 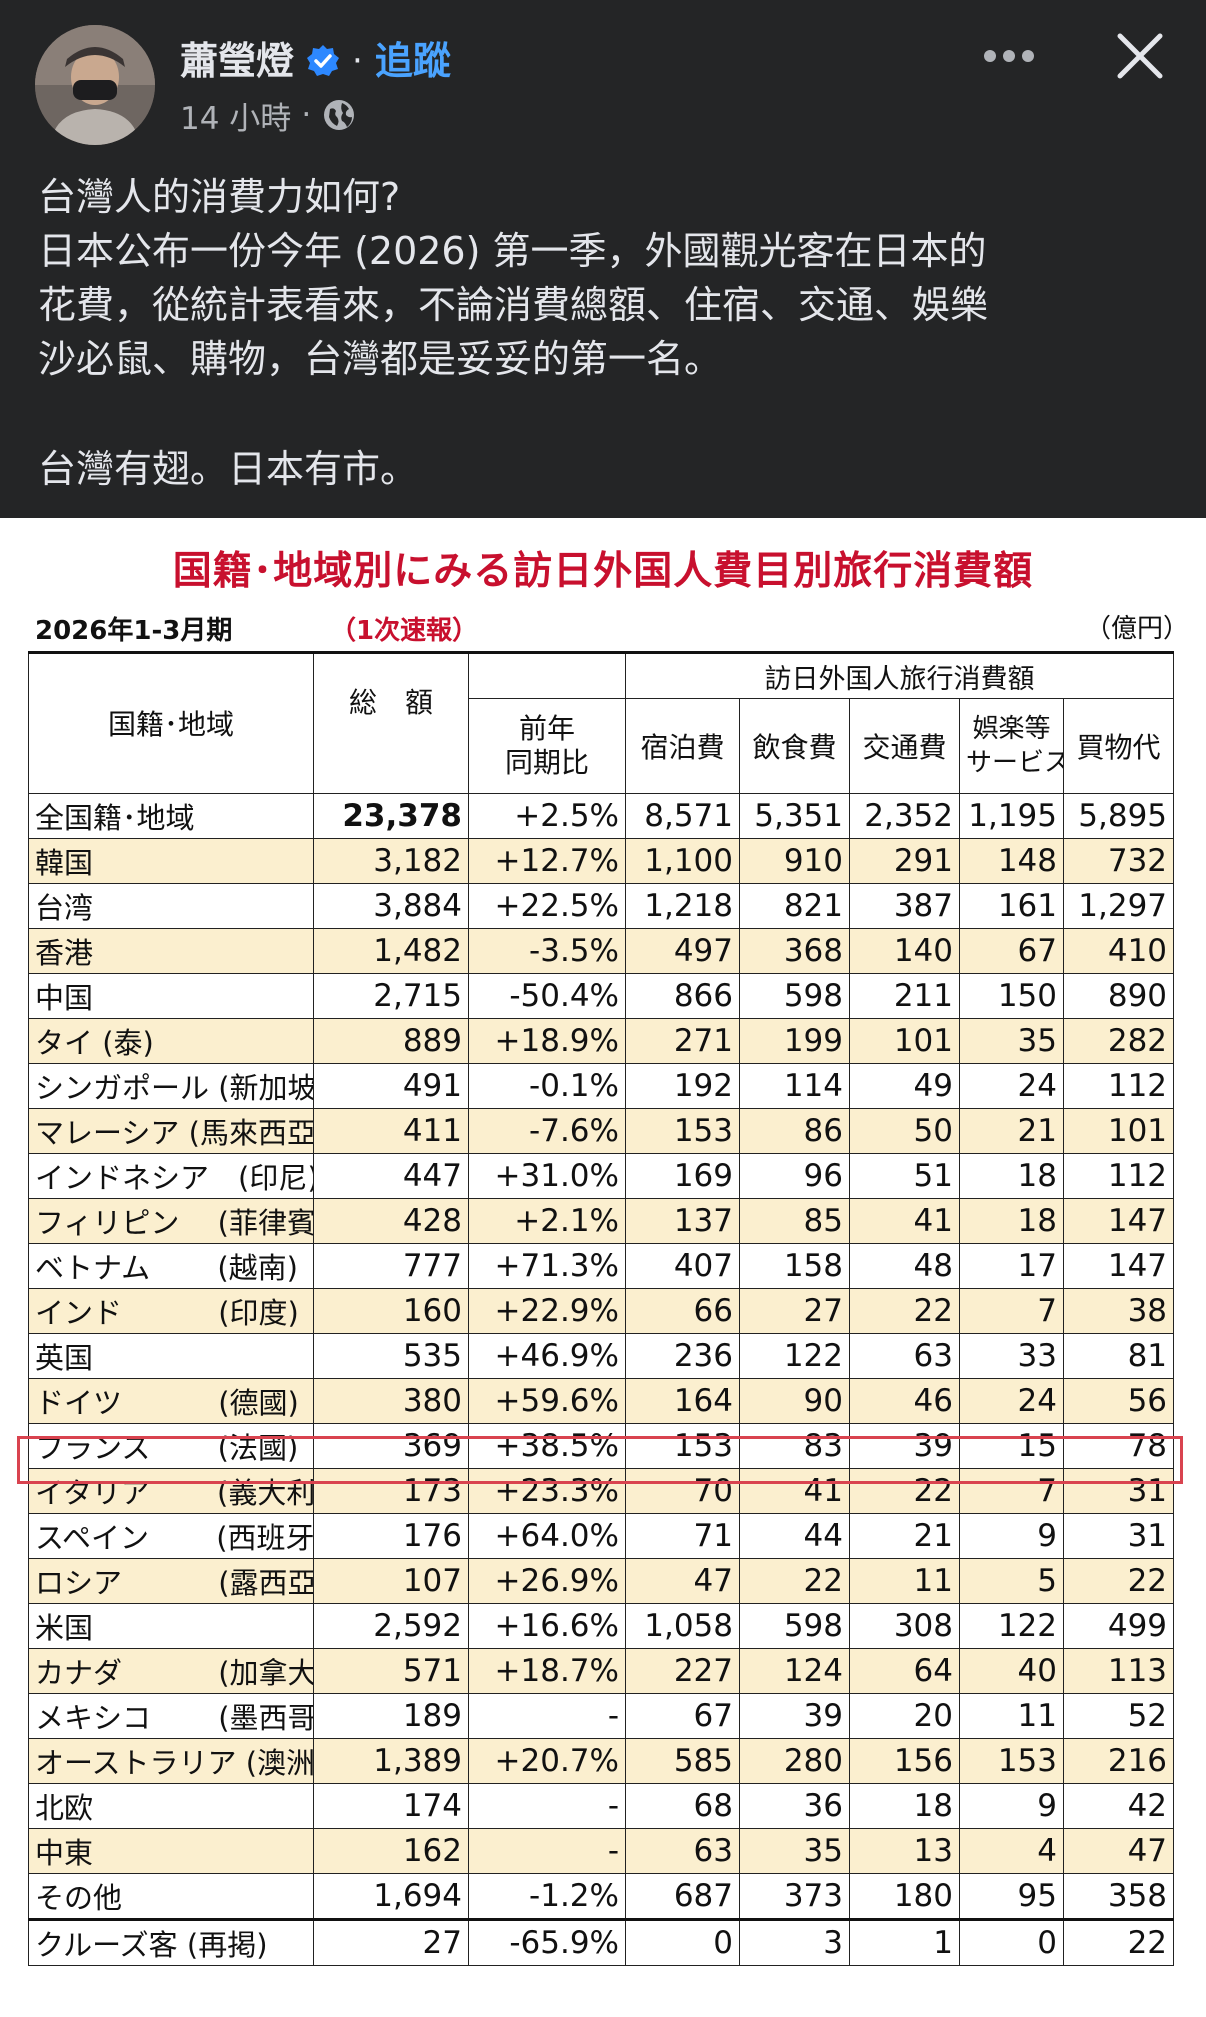 I want to click on cell-shopping: 22, so click(x=1118, y=1942).